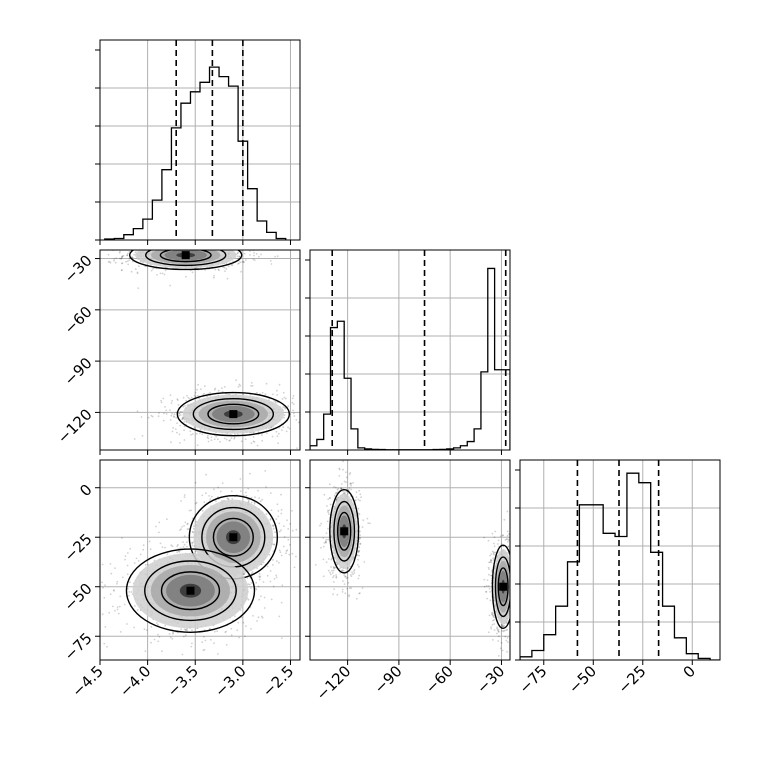 This screenshot has width=760, height=760. Describe the element at coordinates (200, 140) in the screenshot. I see `panel-frame` at that location.